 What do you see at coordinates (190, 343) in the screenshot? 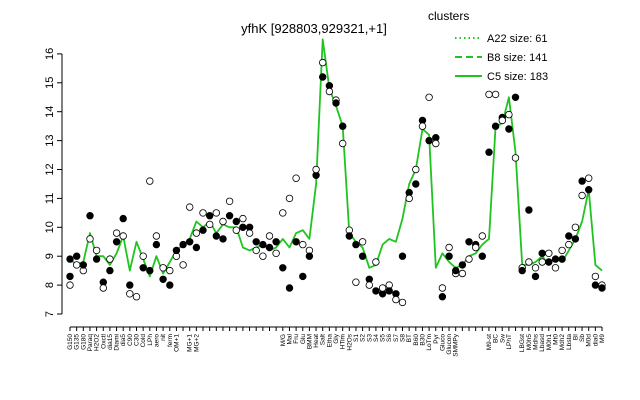
I see `x-tick-label: MG+1` at bounding box center [190, 343].